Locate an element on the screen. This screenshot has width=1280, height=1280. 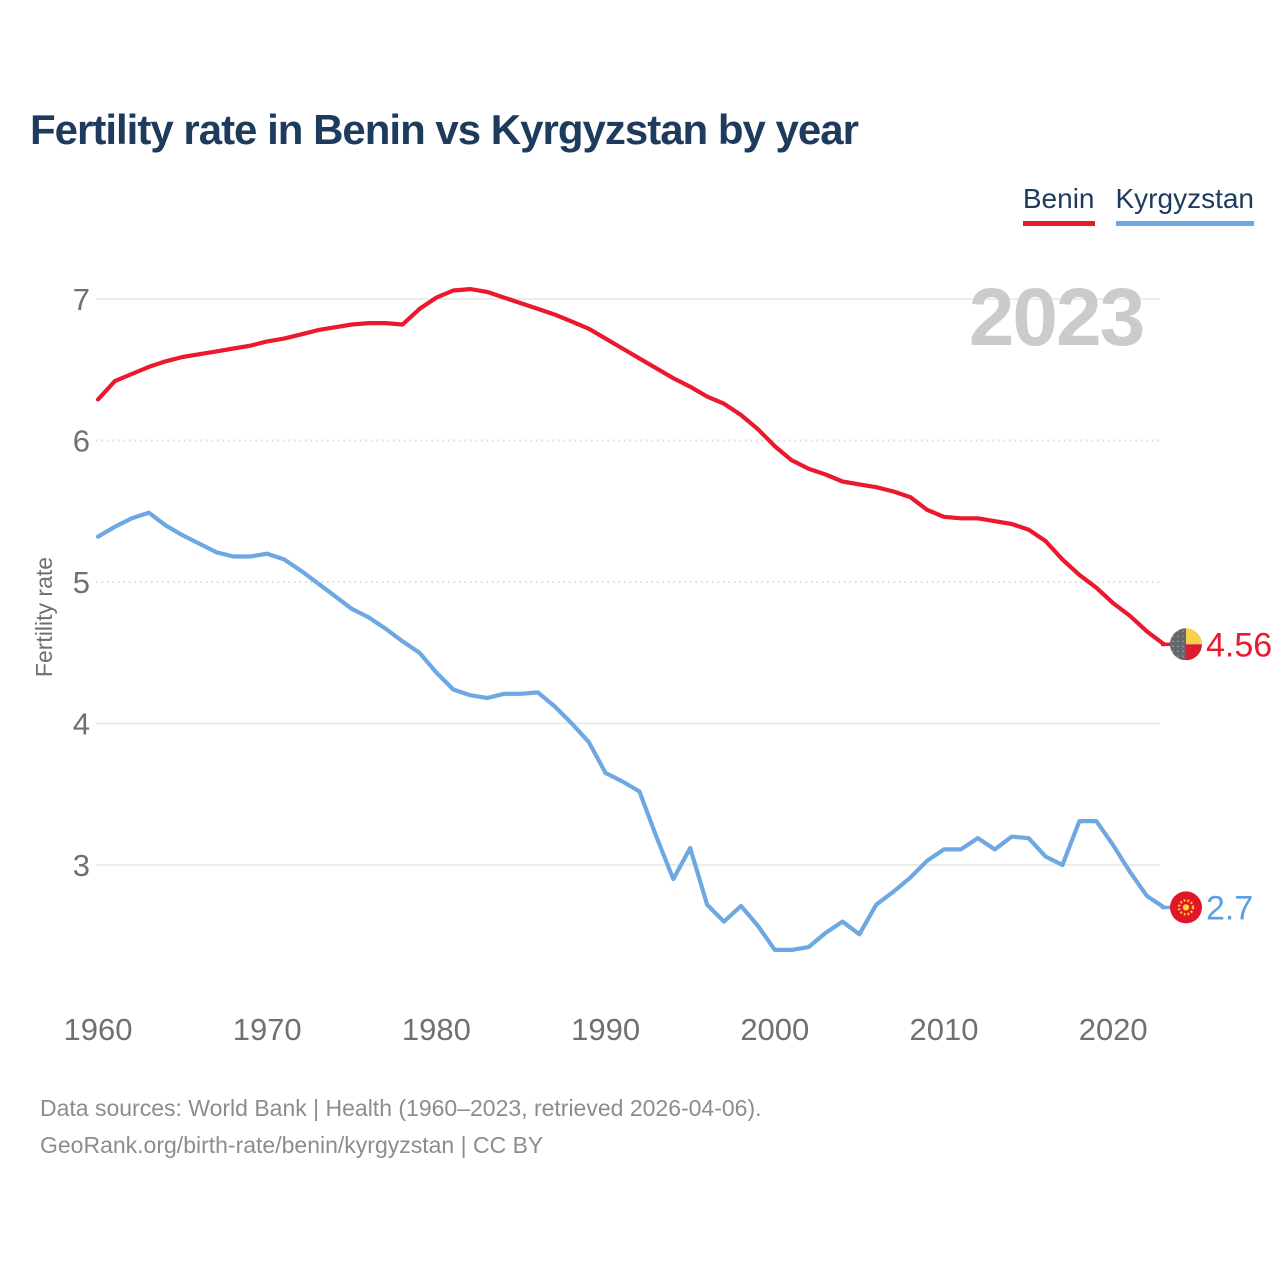
kyrgyzstan-flag-icon is located at coordinates (1181, 907).